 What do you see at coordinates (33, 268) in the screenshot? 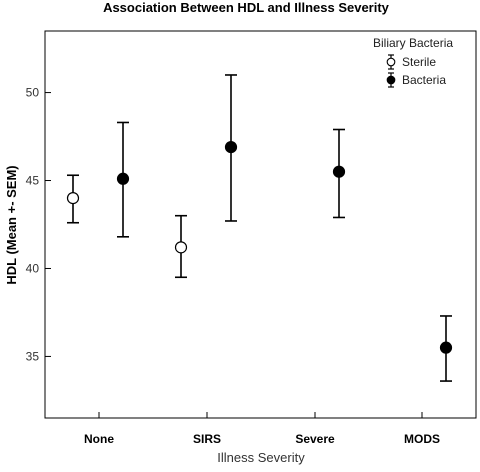
I see `y-tick-label: 40` at bounding box center [33, 268].